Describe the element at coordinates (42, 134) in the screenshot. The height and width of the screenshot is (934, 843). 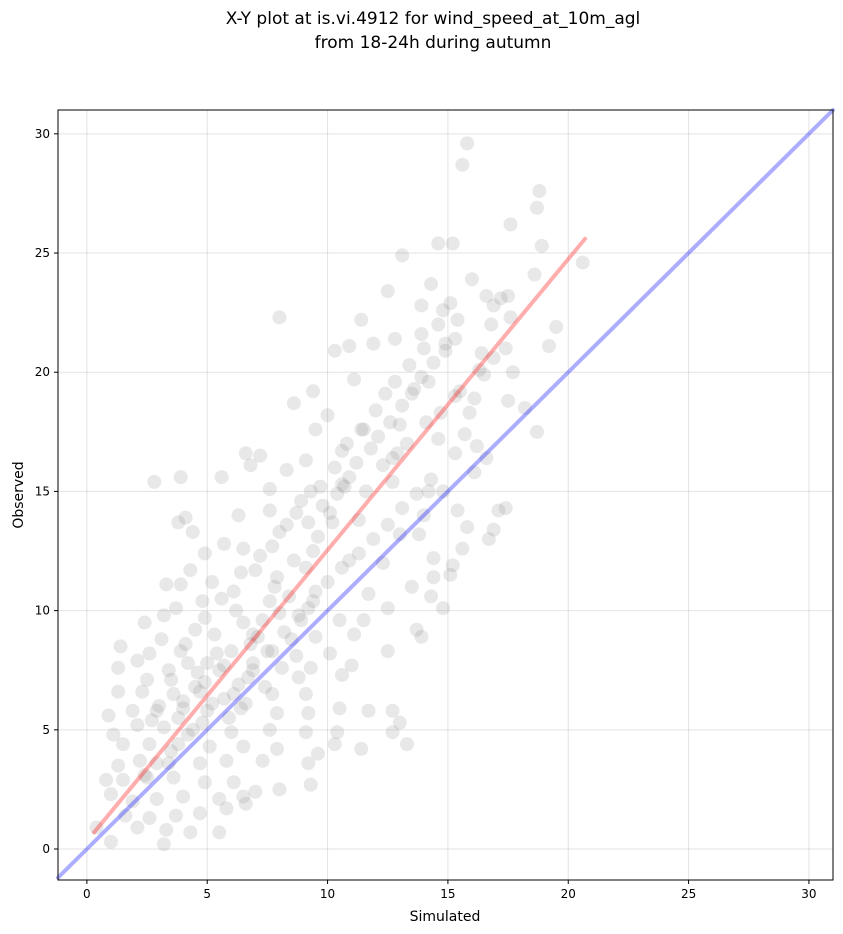
I see `y-tick-label: 30` at that location.